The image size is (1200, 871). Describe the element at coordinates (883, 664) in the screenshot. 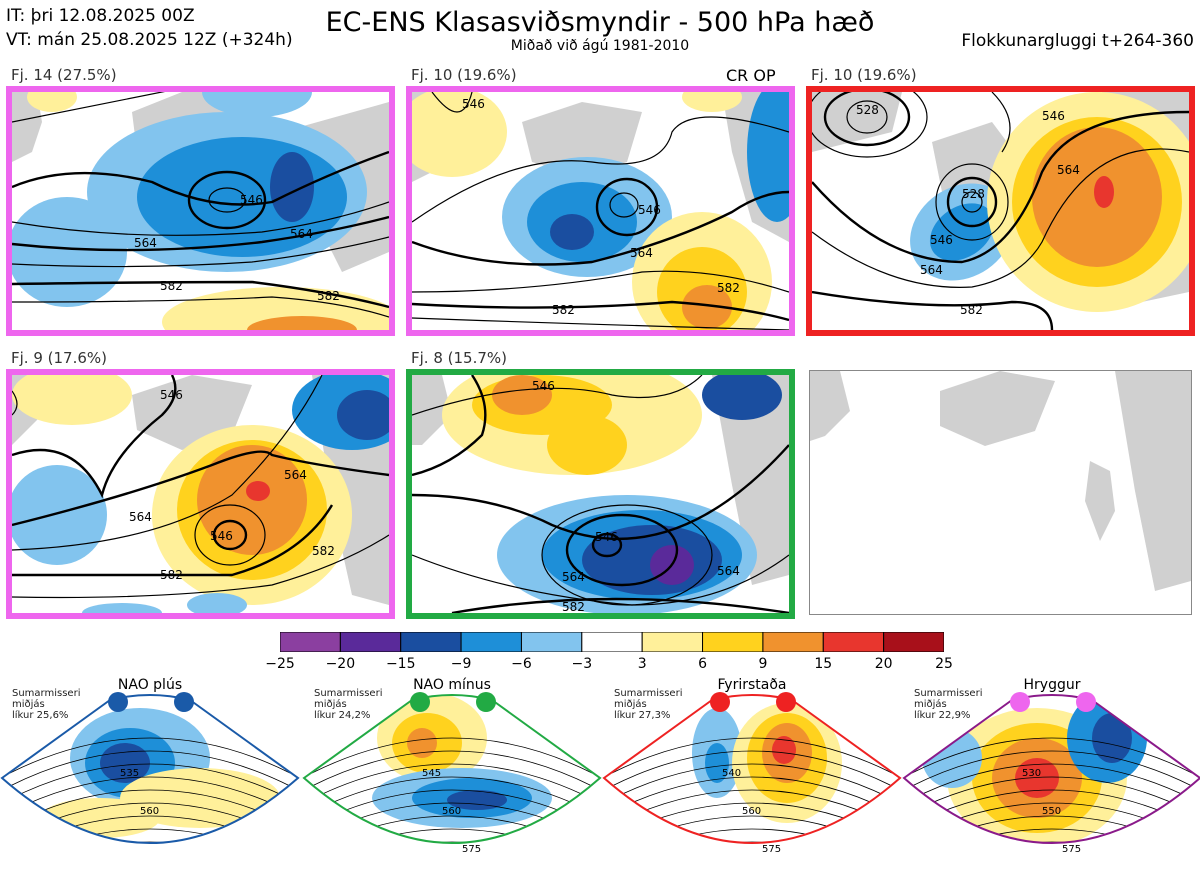

I see `colorbar-tick-label: 20` at that location.